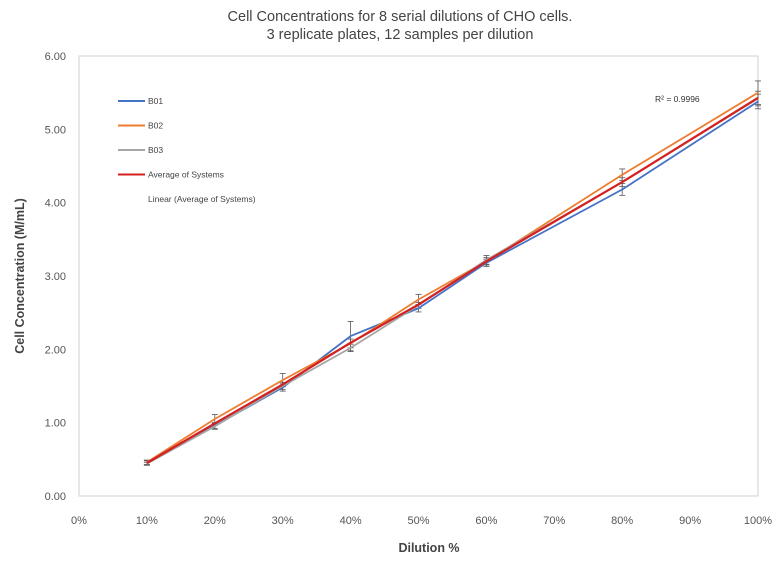  What do you see at coordinates (155, 150) in the screenshot?
I see `legend-label: B03` at bounding box center [155, 150].